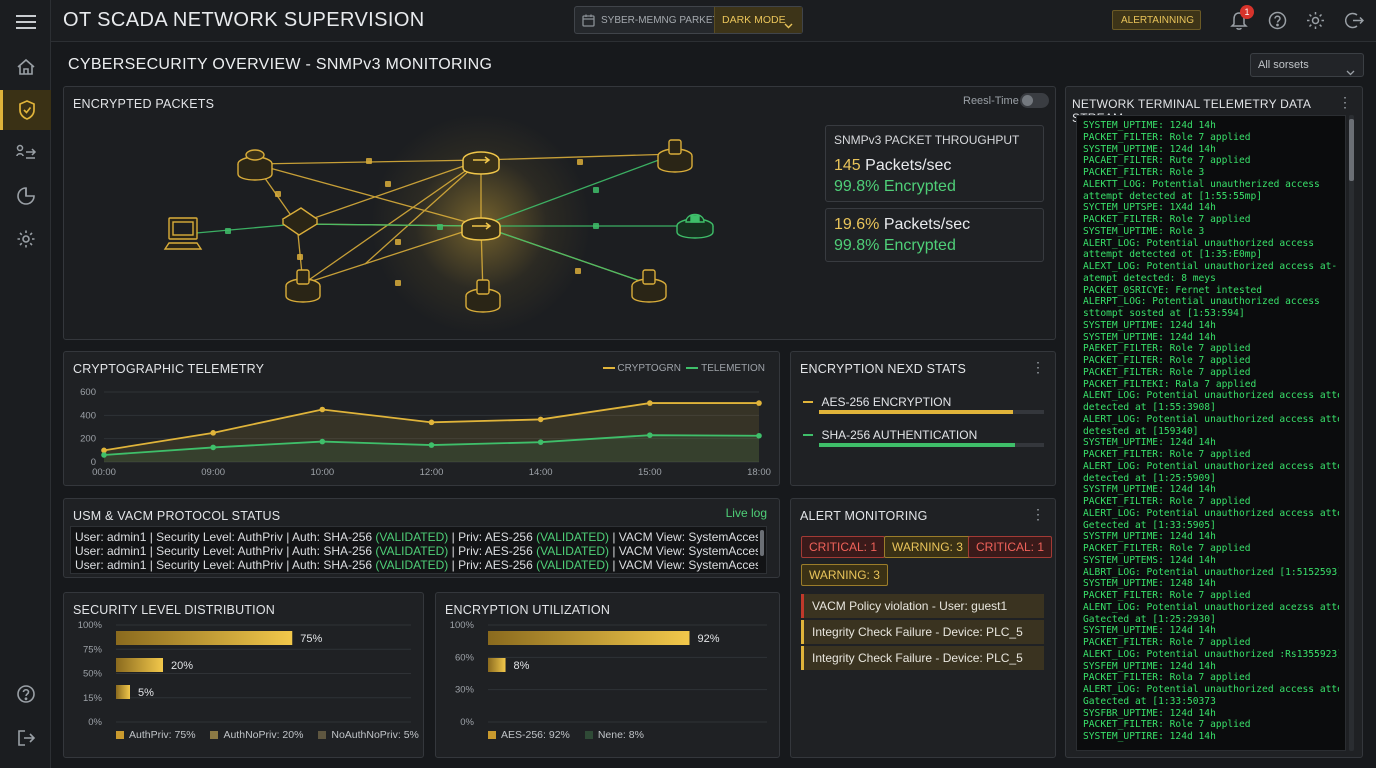  I want to click on alert-item-2: Integrity Check Failure - Device: PLC_5, so click(922, 632).